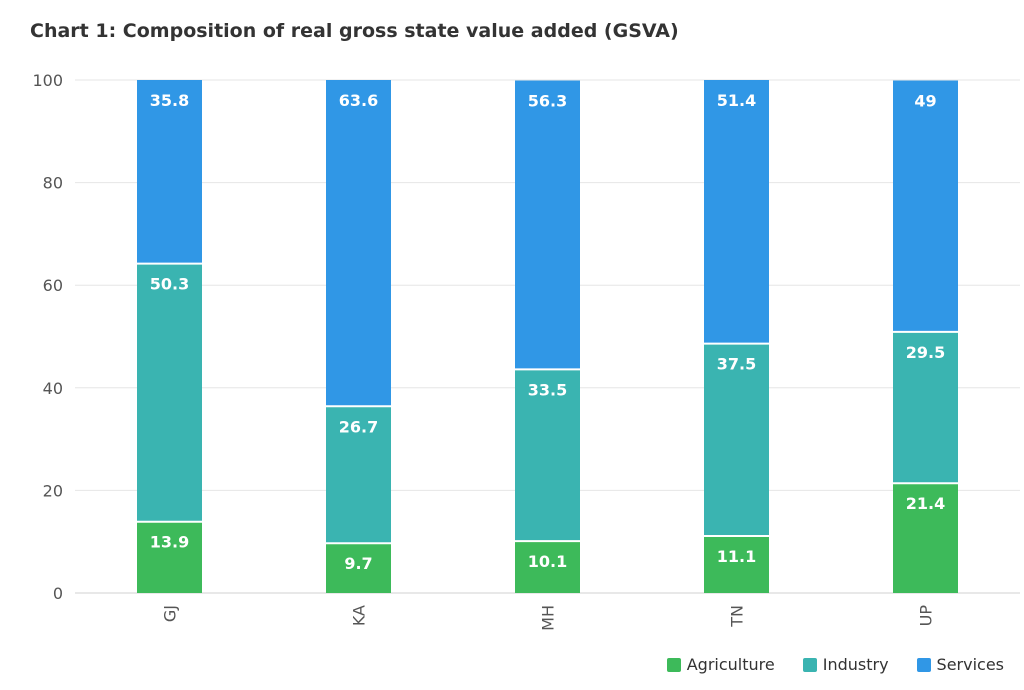 The height and width of the screenshot is (690, 1024). I want to click on x-tick-labels: GJ KA MH TN UP, so click(548, 618).